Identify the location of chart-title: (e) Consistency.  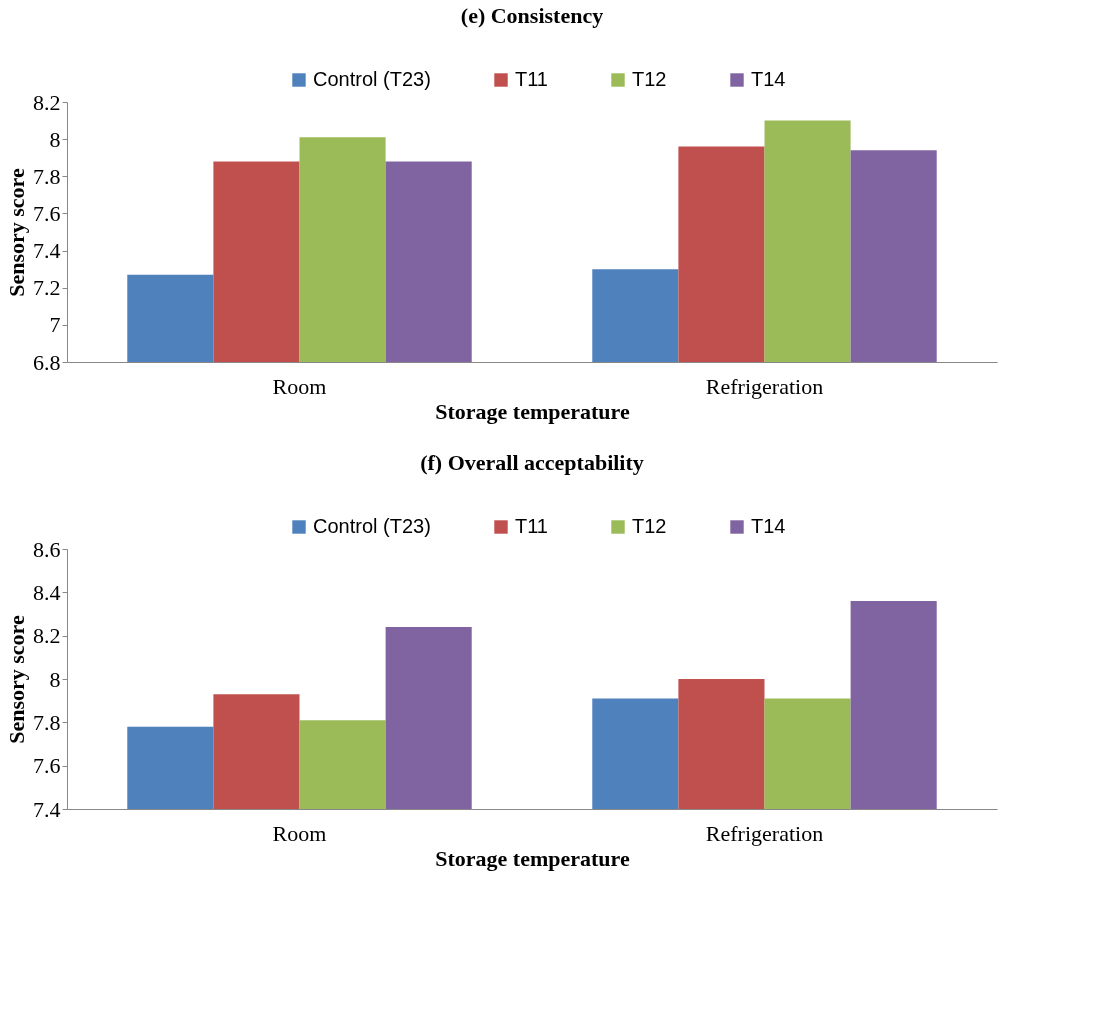
(532, 15).